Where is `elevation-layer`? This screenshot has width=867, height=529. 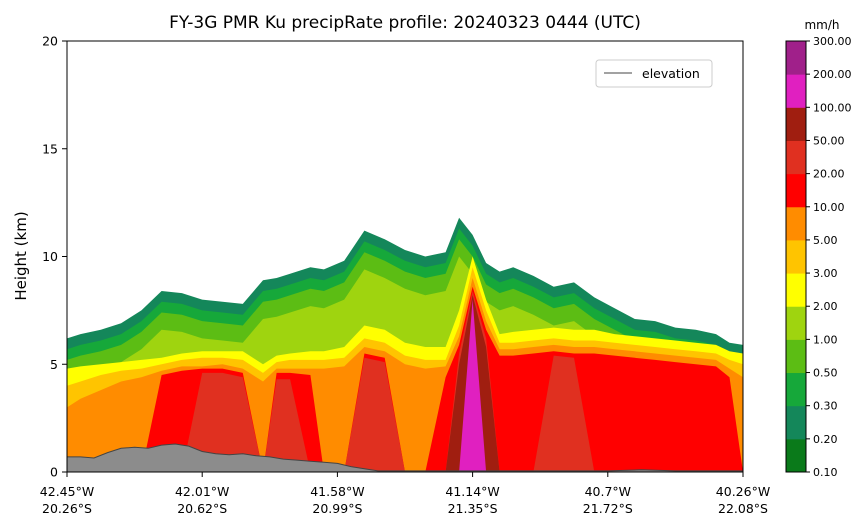 elevation-layer is located at coordinates (405, 457).